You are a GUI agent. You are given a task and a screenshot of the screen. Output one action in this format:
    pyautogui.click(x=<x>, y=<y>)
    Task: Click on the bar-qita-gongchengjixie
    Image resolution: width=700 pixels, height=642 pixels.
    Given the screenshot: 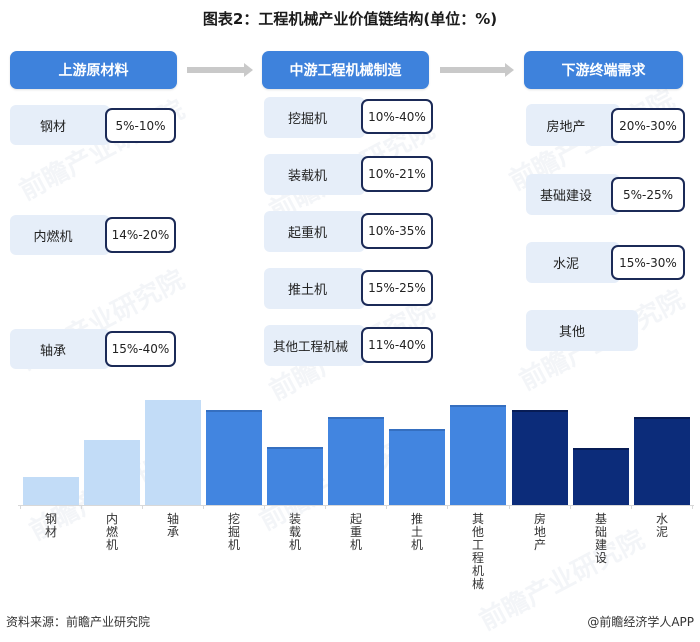 What is the action you would take?
    pyautogui.click(x=478, y=455)
    